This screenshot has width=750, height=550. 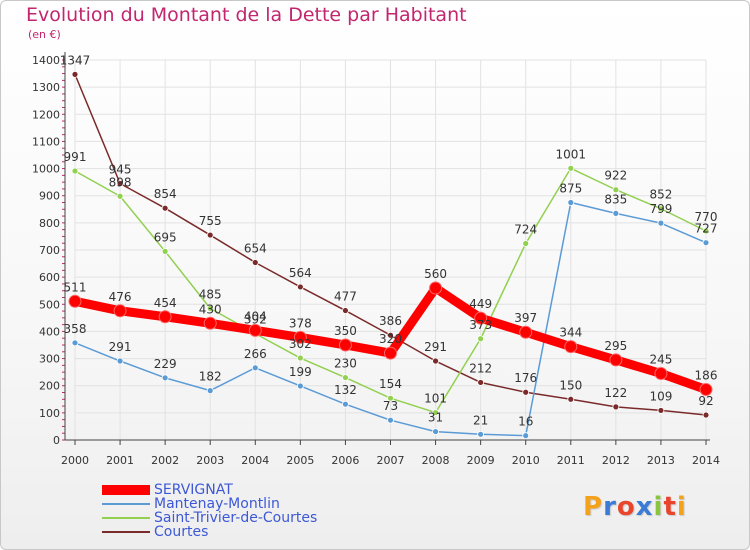 I want to click on data-label: 245, so click(x=660, y=360).